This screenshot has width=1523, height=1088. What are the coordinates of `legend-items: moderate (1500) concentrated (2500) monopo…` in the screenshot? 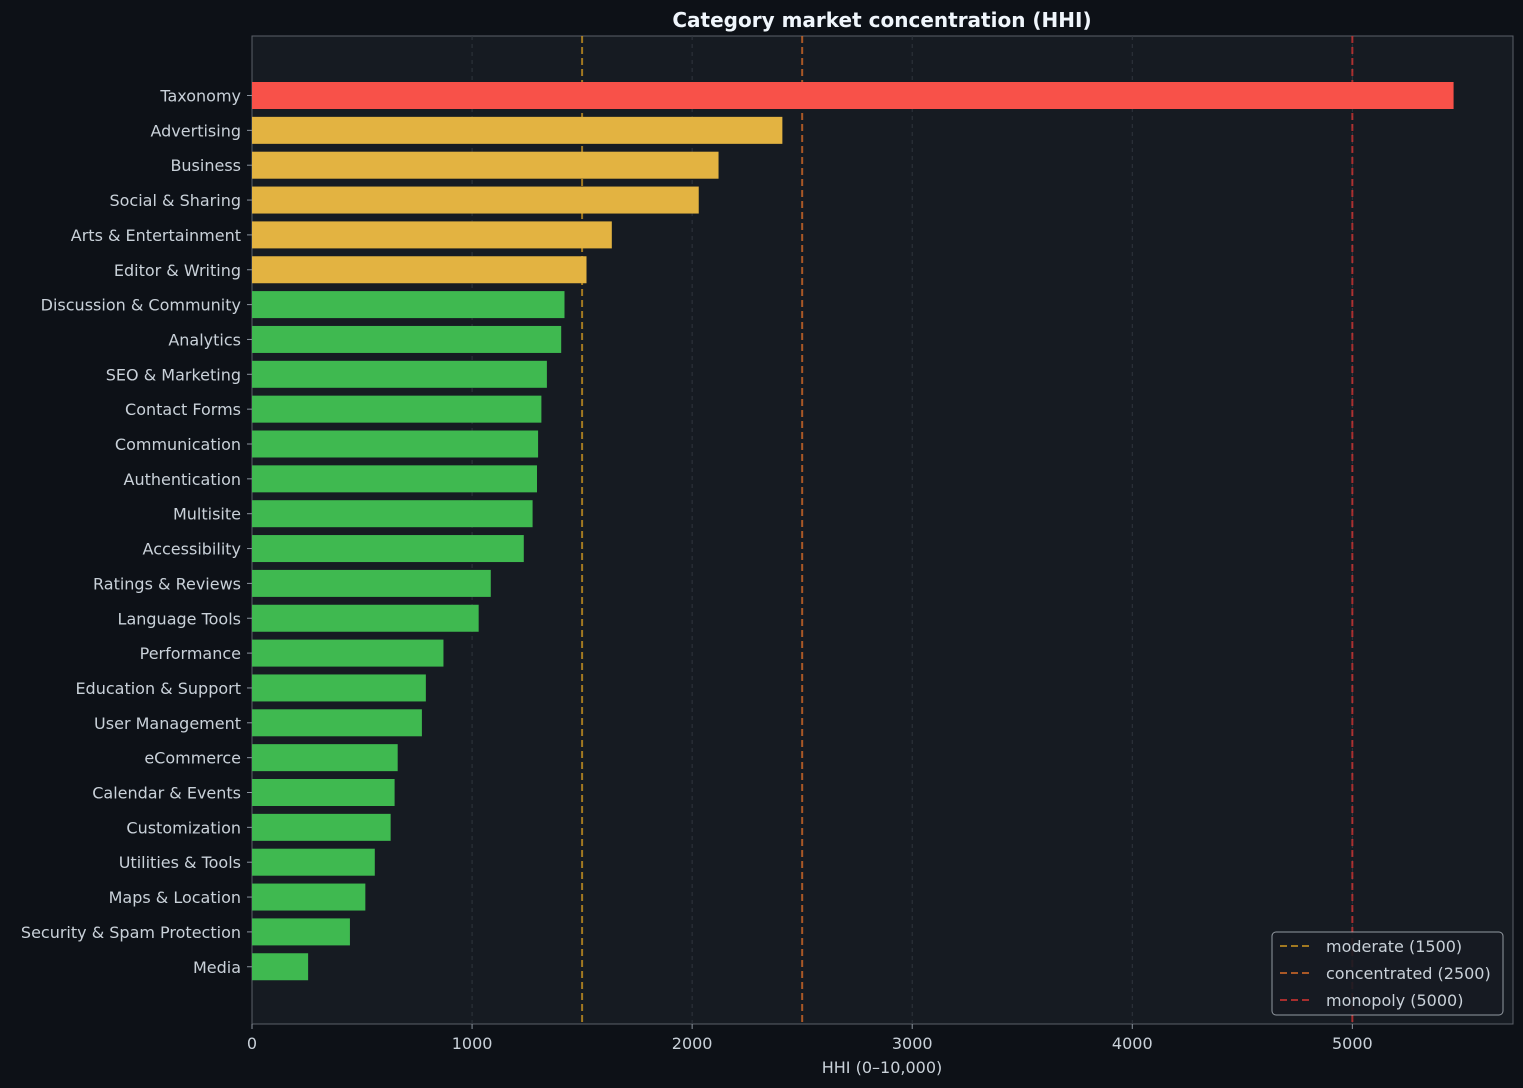 It's located at (1385, 973).